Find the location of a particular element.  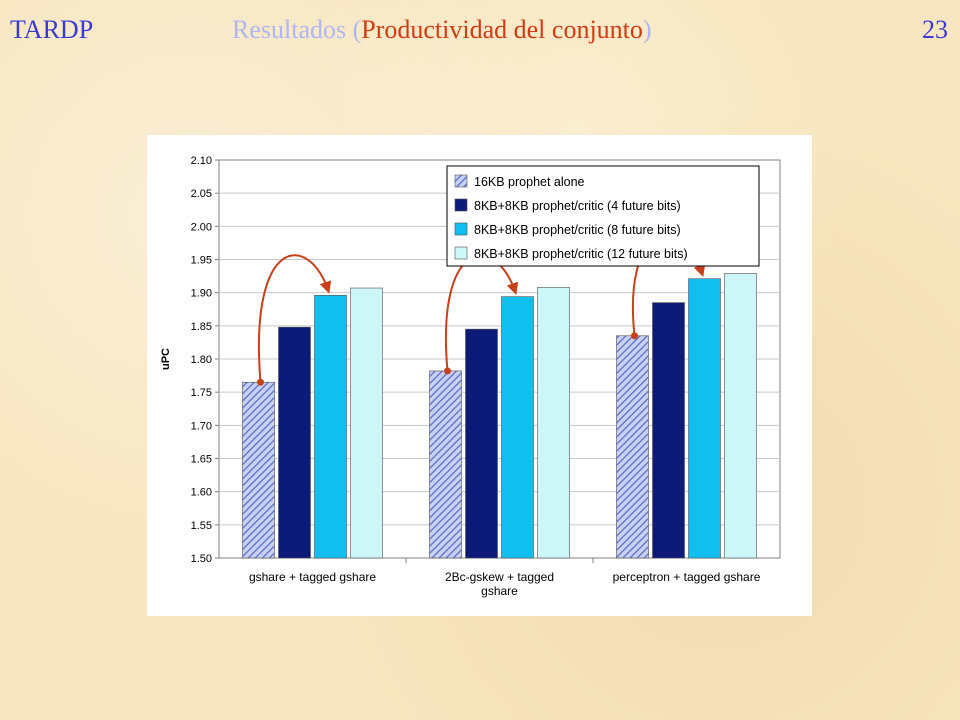

y-axis-label-group: uPC is located at coordinates (166, 359).